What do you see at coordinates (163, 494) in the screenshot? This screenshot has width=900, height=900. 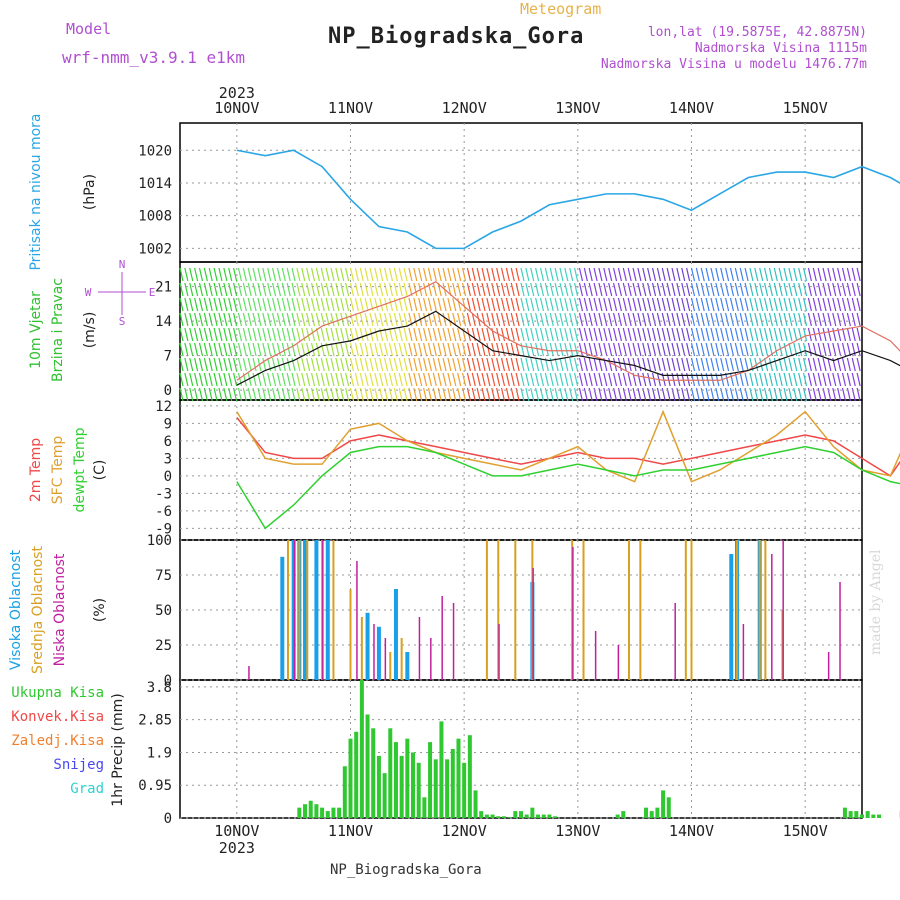 I see `y-tick-label: -3` at bounding box center [163, 494].